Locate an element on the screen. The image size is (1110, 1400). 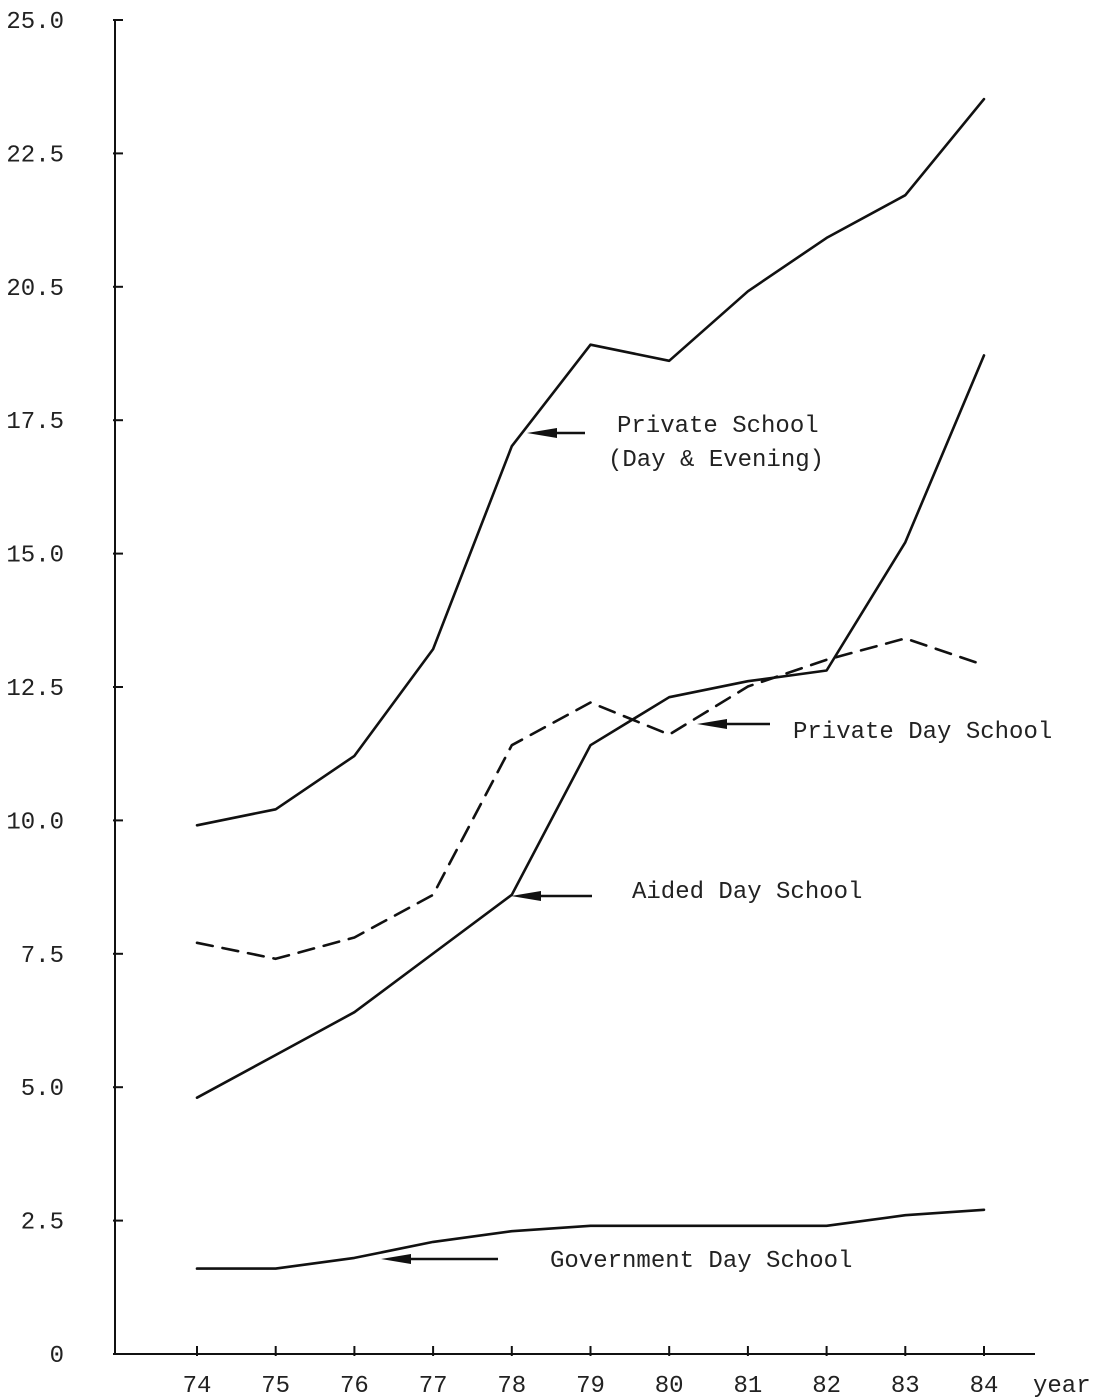
x-tick-label: 79 is located at coordinates (590, 1386).